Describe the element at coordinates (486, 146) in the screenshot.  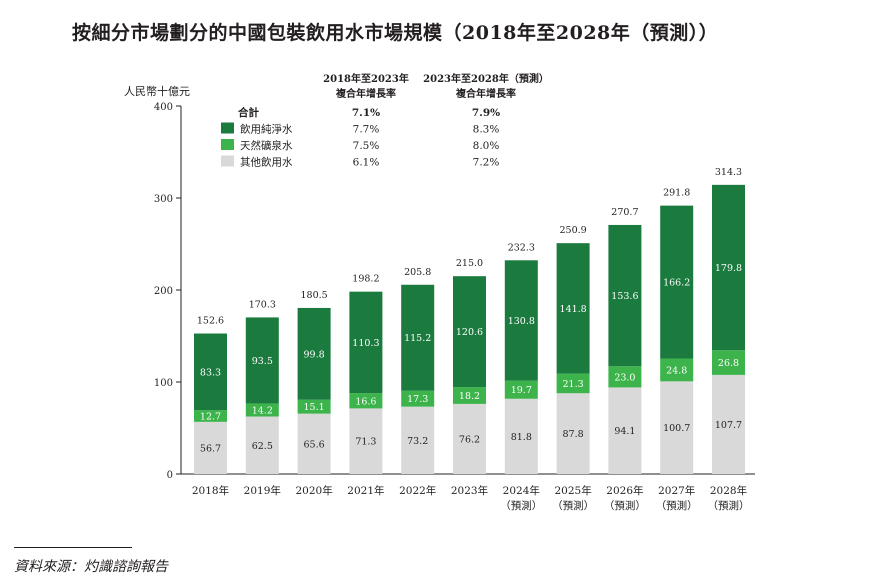
I see `cagr-value-2023-2028: 8.0%` at that location.